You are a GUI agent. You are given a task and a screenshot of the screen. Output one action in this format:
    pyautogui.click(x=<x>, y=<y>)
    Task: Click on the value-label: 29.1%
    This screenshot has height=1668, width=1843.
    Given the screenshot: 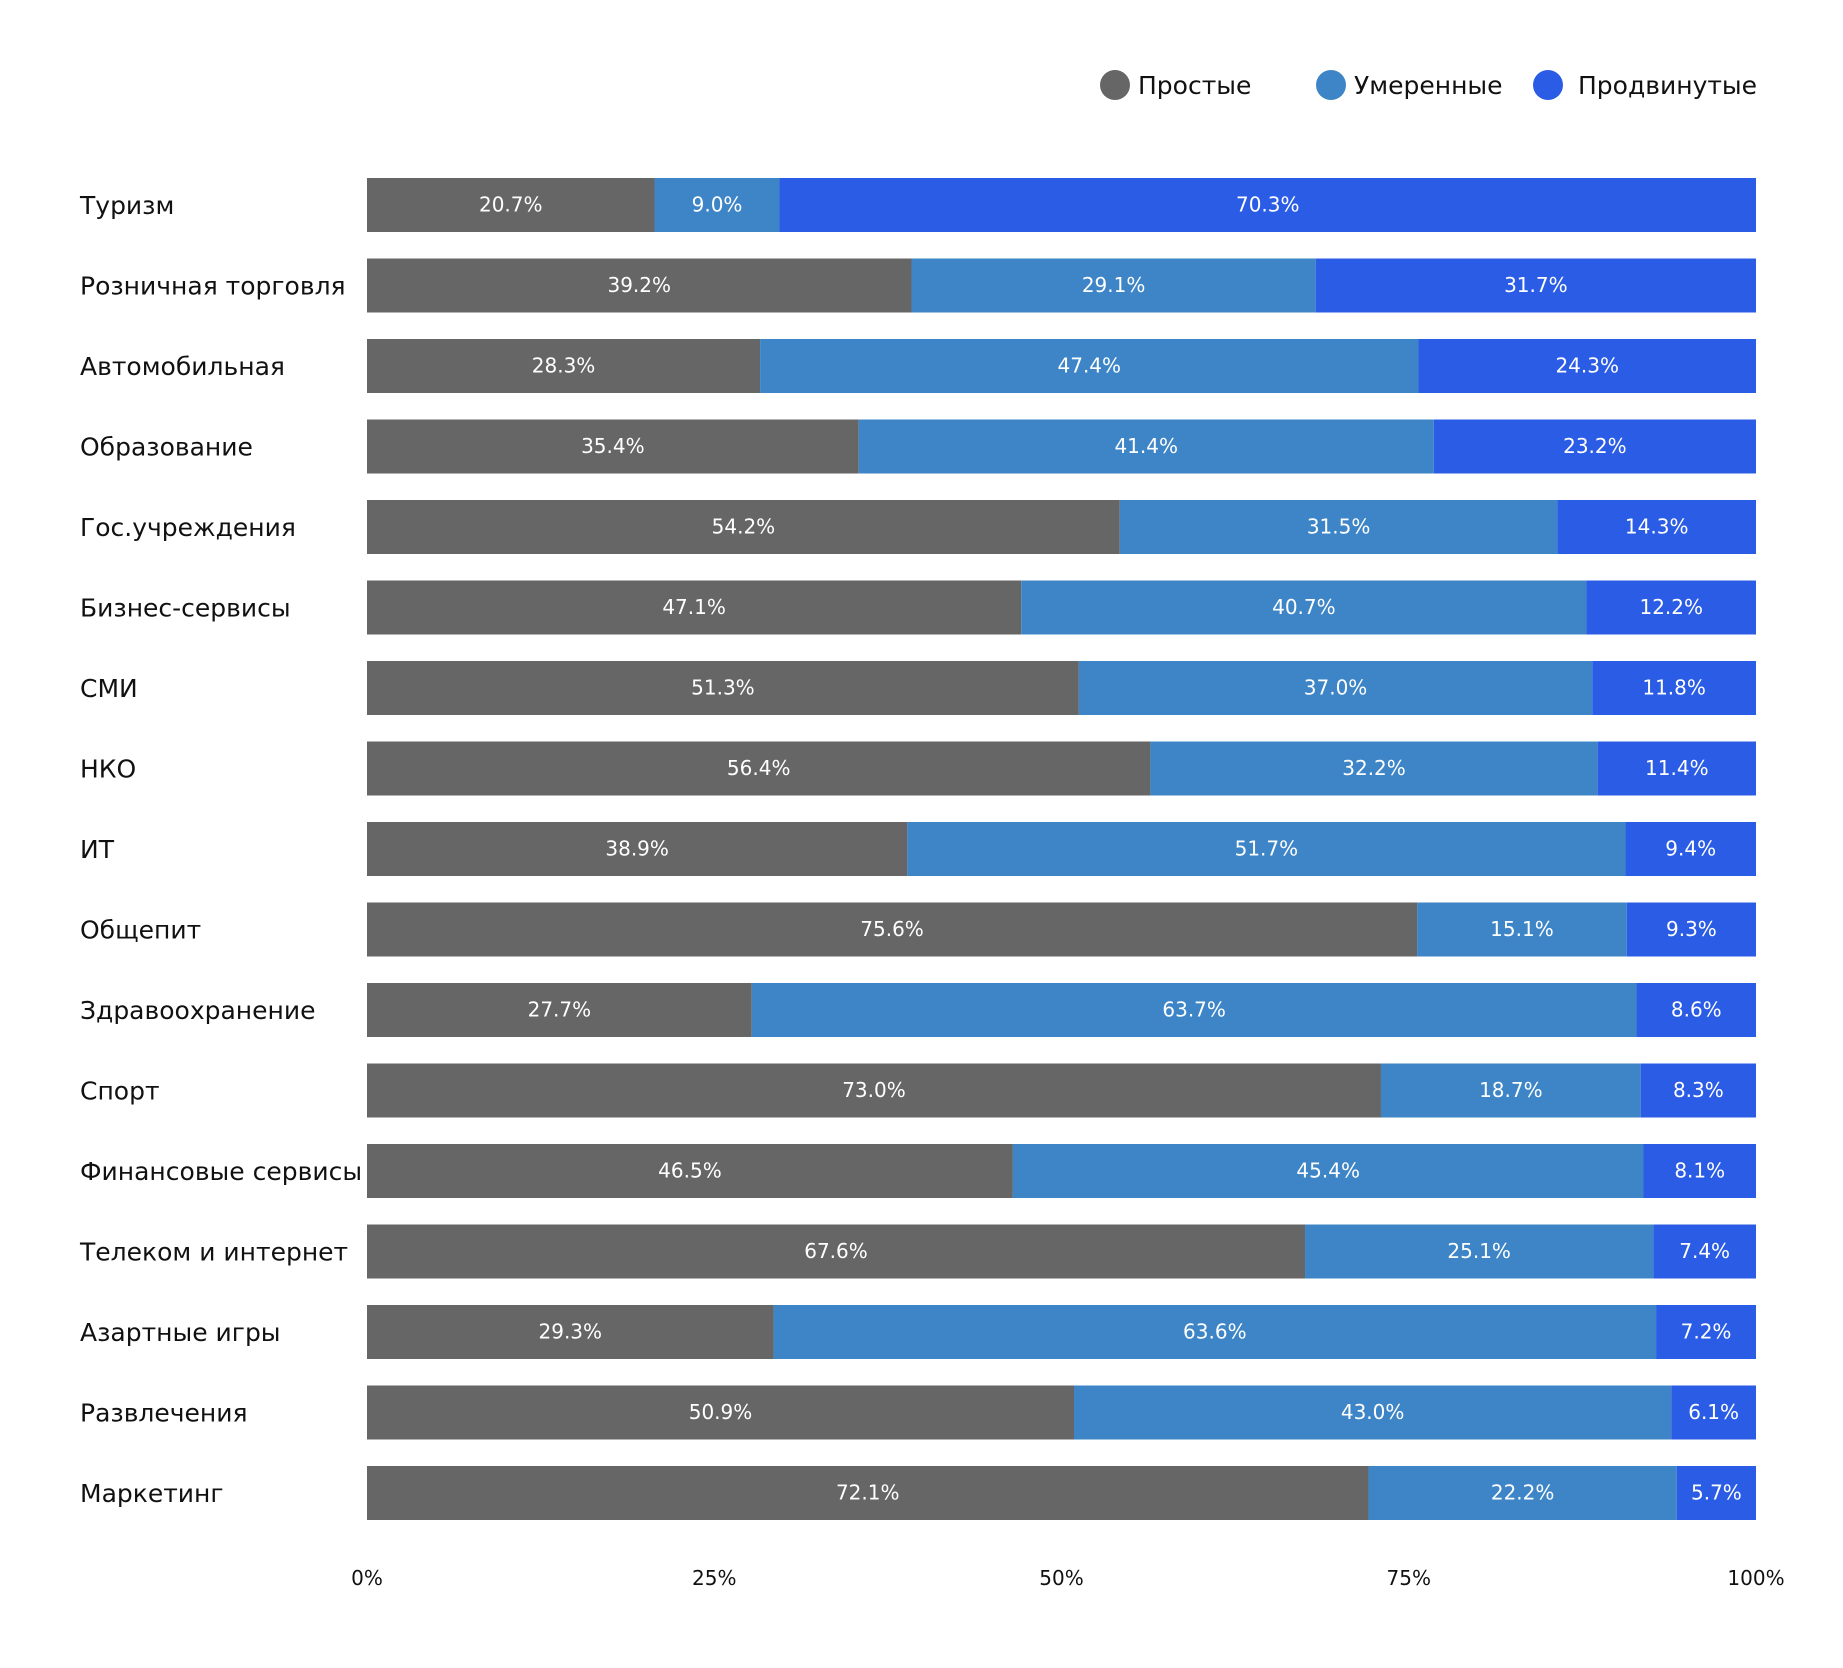 What is the action you would take?
    pyautogui.click(x=1114, y=285)
    